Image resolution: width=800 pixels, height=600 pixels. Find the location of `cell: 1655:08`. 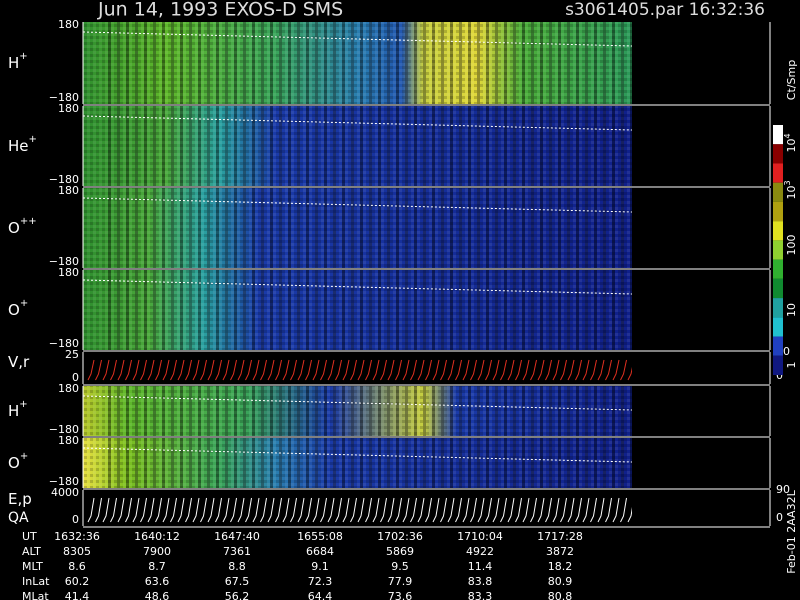

cell: 1655:08 is located at coordinates (320, 536).